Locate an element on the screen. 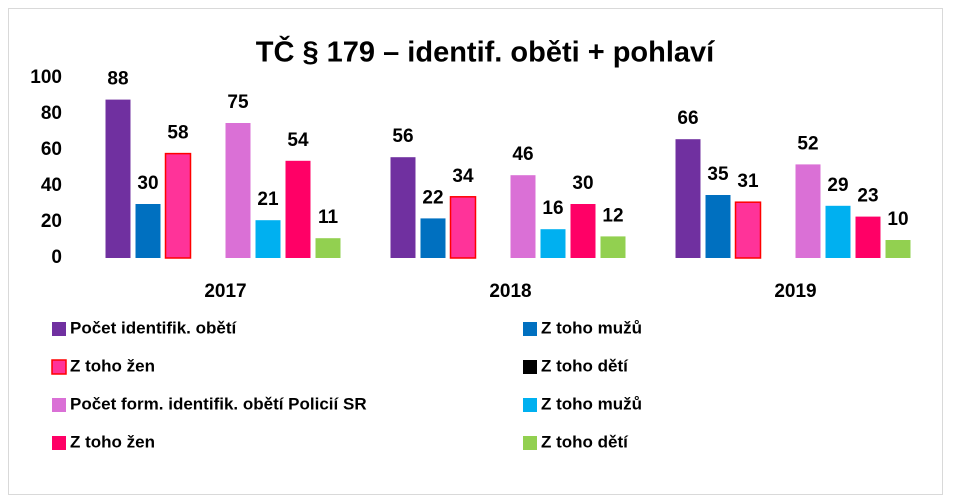 The height and width of the screenshot is (504, 953). data-label: 31 is located at coordinates (748, 181).